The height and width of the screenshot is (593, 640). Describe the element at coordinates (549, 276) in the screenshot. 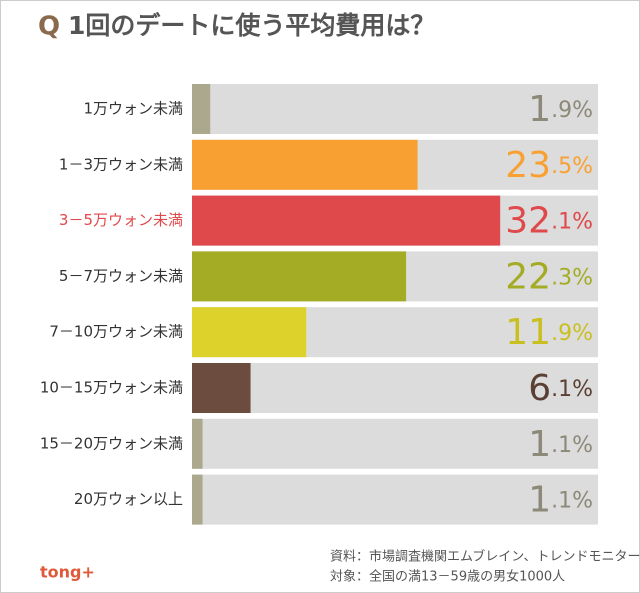

I see `value-label: 22.3%` at that location.